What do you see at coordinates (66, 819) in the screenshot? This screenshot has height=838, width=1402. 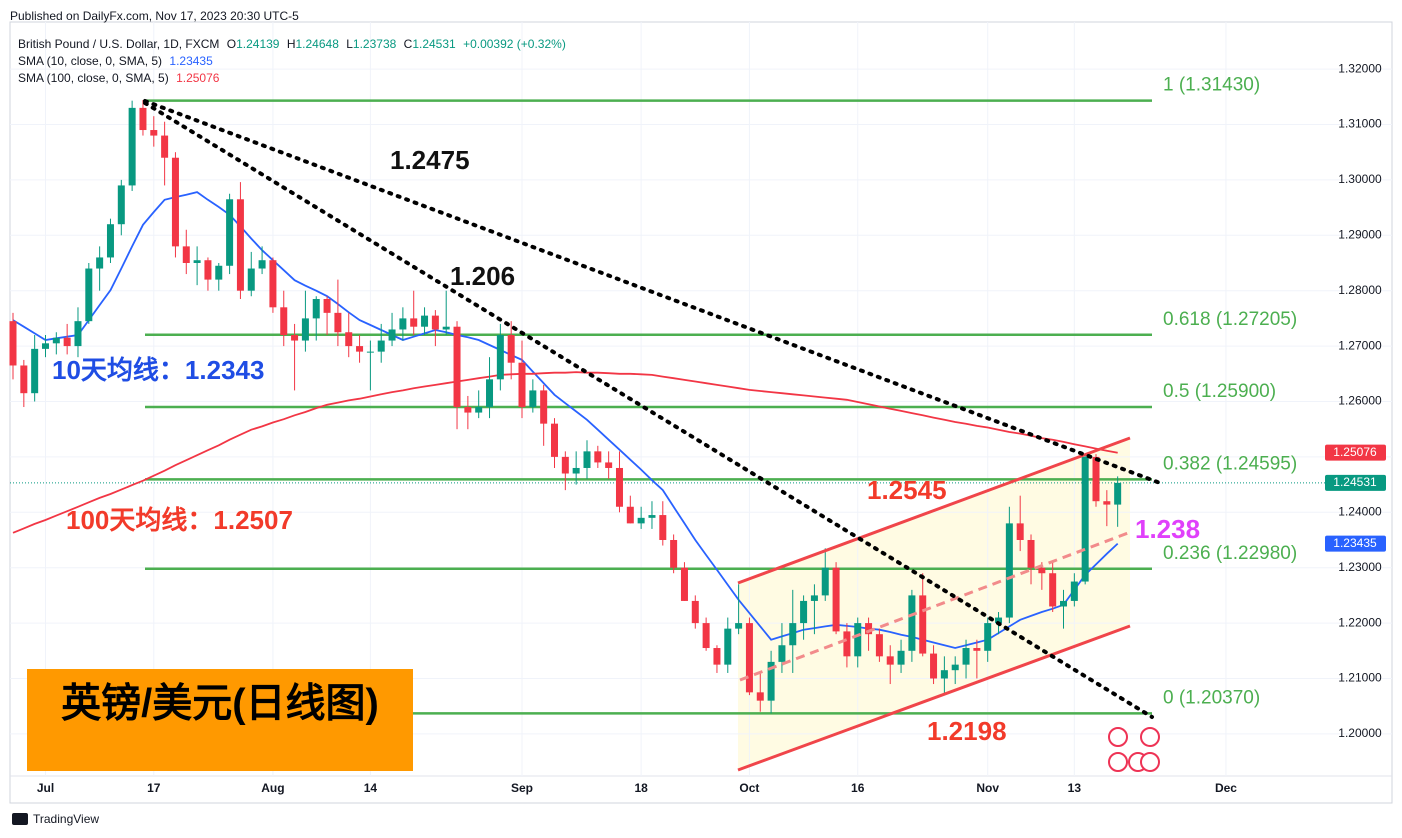 I see `footer: TradingView` at bounding box center [66, 819].